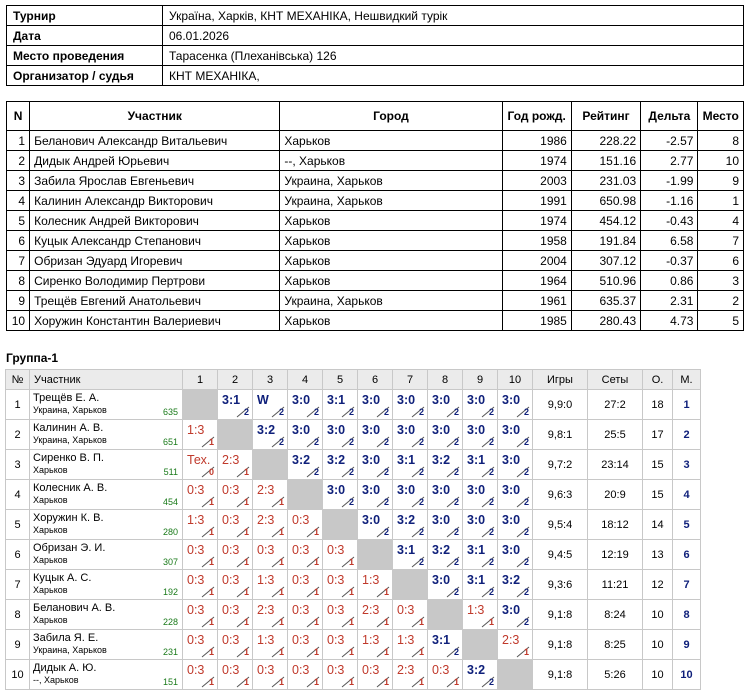  Describe the element at coordinates (340, 524) in the screenshot. I see `self-cell` at that location.